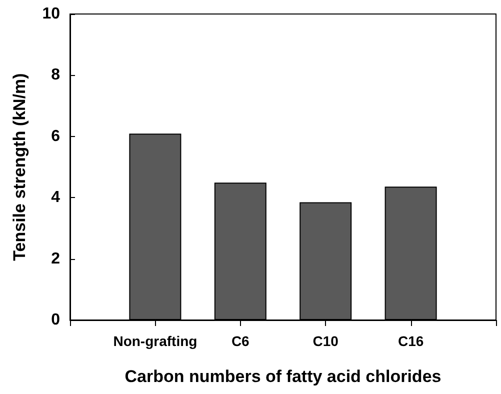 This screenshot has height=394, width=501. I want to click on y-tick-label: 10, so click(51, 14).